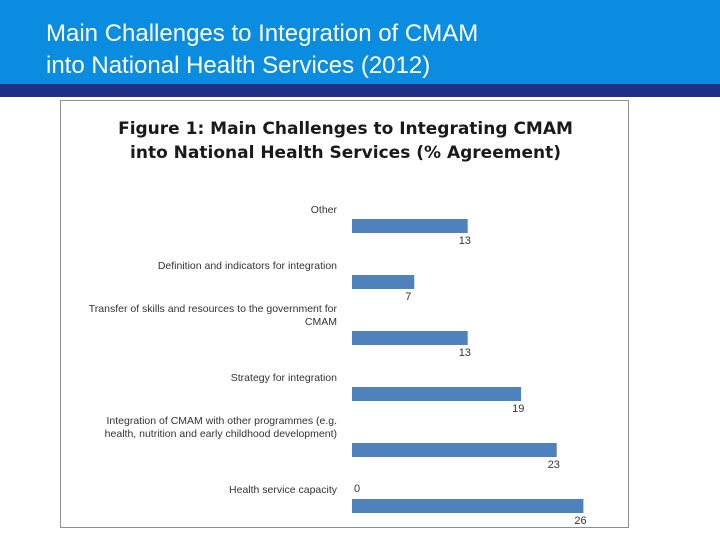  What do you see at coordinates (518, 409) in the screenshot?
I see `value-label: 19` at bounding box center [518, 409].